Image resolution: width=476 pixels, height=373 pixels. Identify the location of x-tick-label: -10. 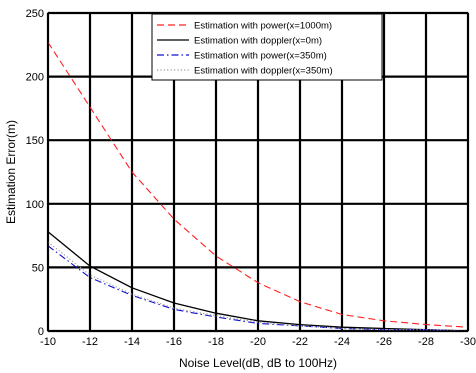
(48, 342).